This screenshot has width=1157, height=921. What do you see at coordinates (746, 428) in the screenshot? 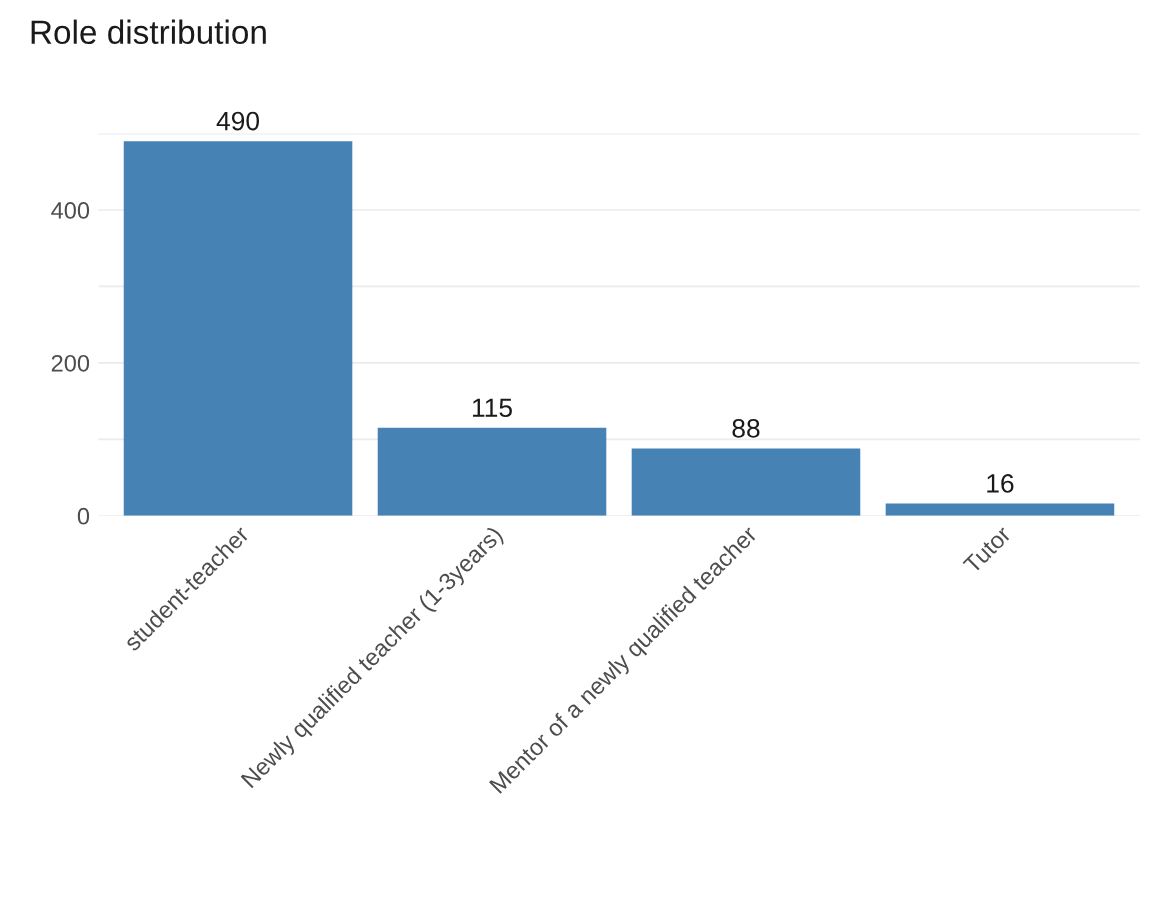
I see `data-label: 88` at bounding box center [746, 428].